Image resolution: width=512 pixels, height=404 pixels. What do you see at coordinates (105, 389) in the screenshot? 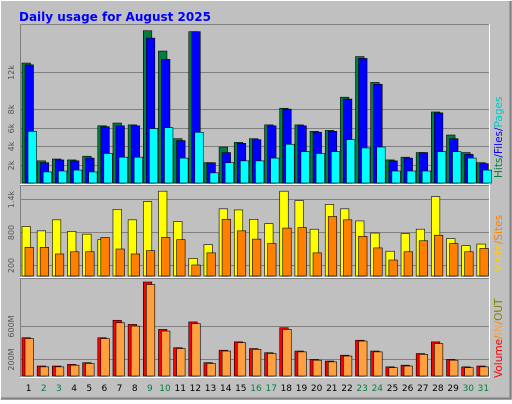
I see `day-label: 6` at bounding box center [105, 389].